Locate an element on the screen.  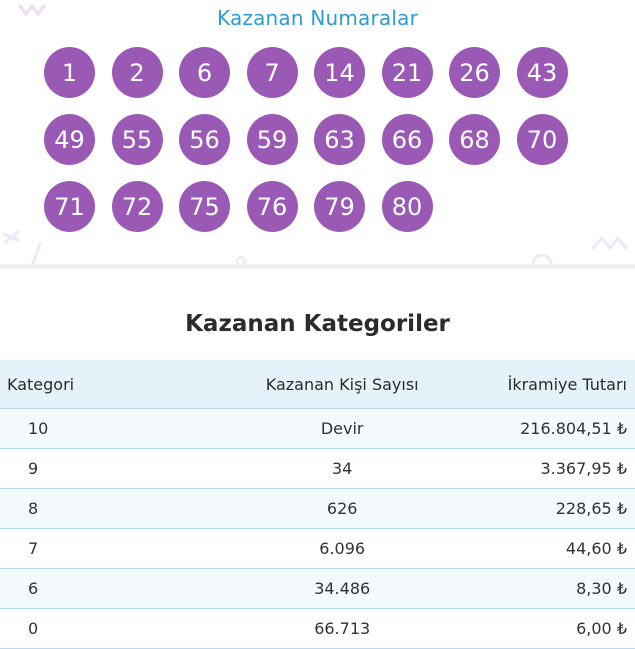
number-ball: 56 is located at coordinates (204, 139).